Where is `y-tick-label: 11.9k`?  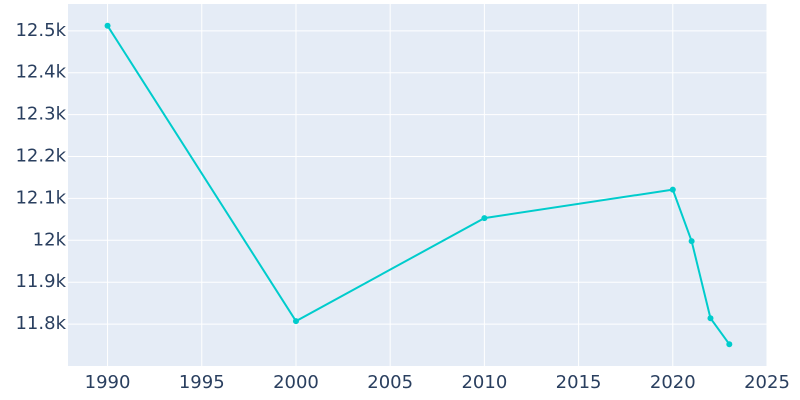 y-tick-label: 11.9k is located at coordinates (40, 281).